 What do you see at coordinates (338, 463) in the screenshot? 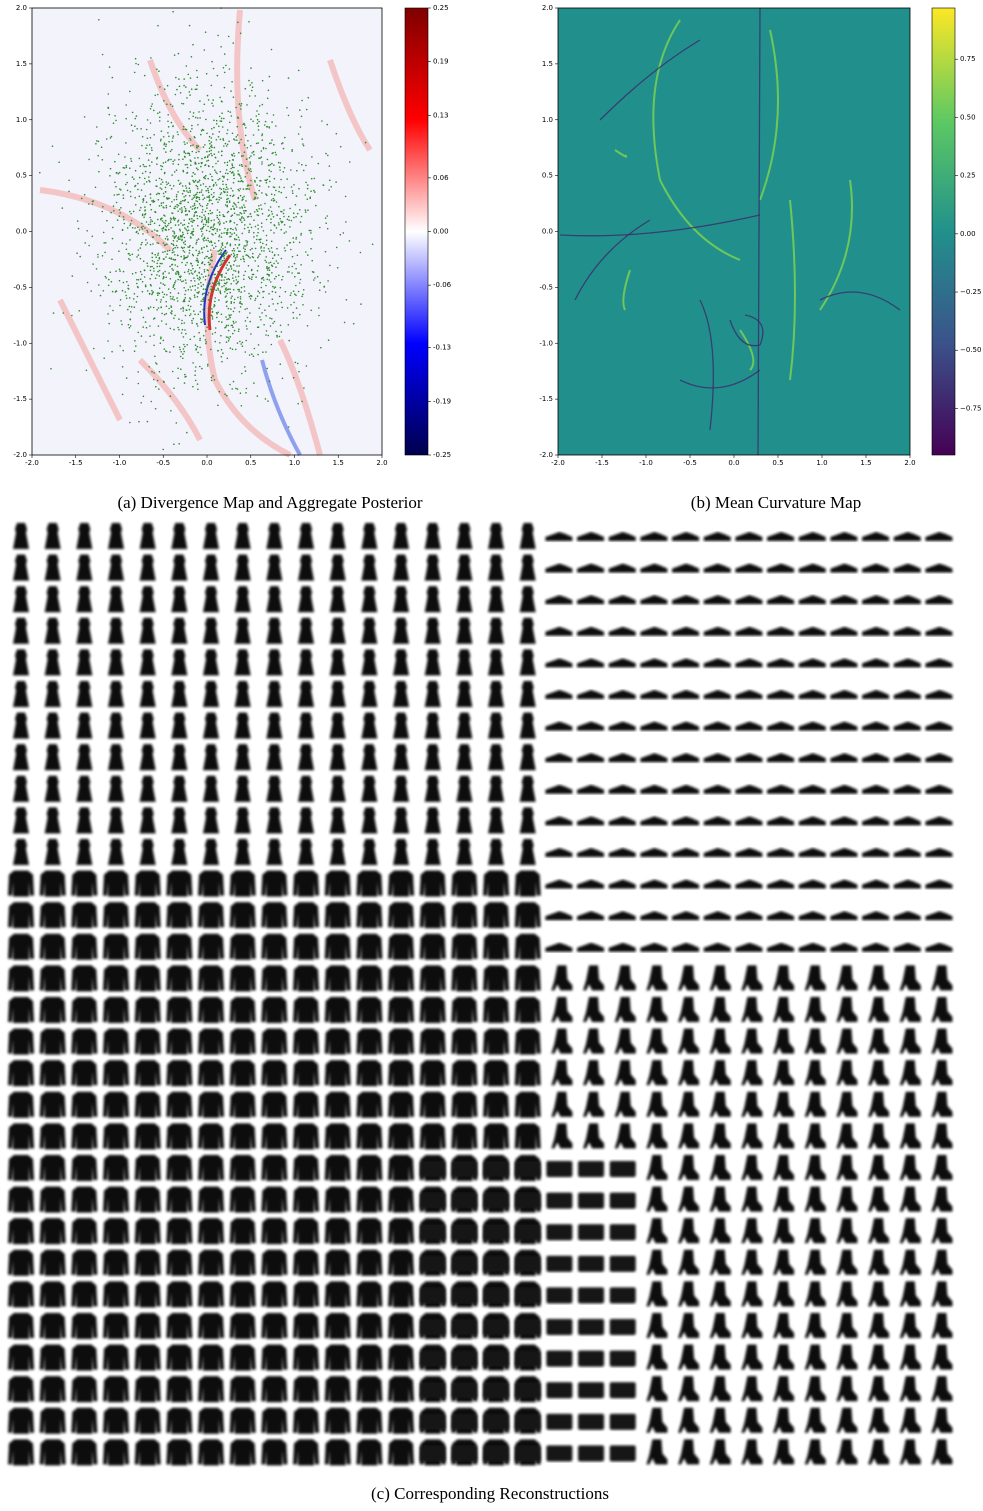
I see `x-tick-label: 1.5` at bounding box center [338, 463].